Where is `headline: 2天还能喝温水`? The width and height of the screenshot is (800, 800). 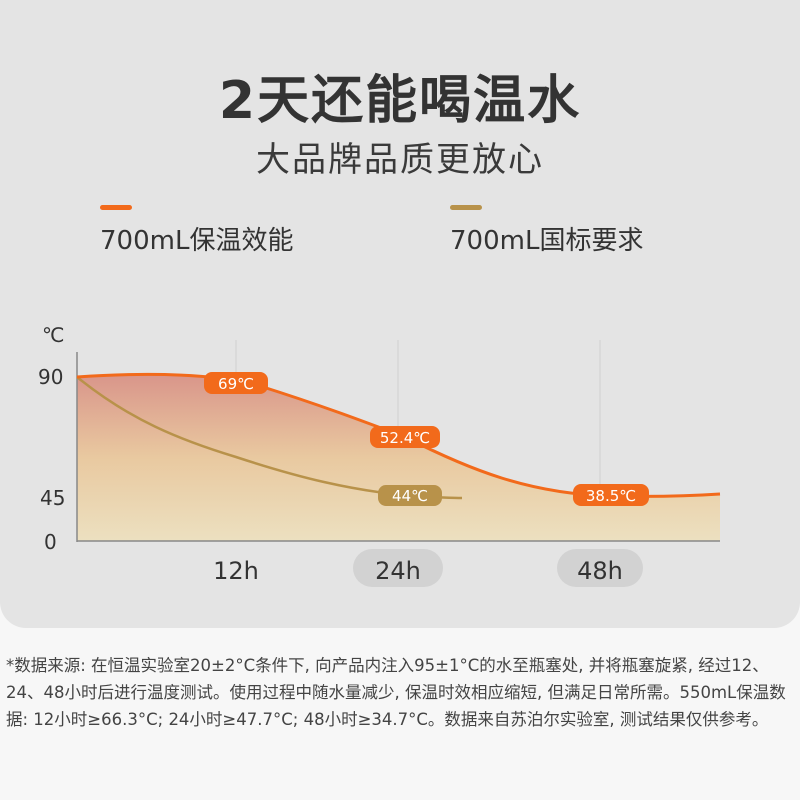 headline: 2天还能喝温水 is located at coordinates (400, 101).